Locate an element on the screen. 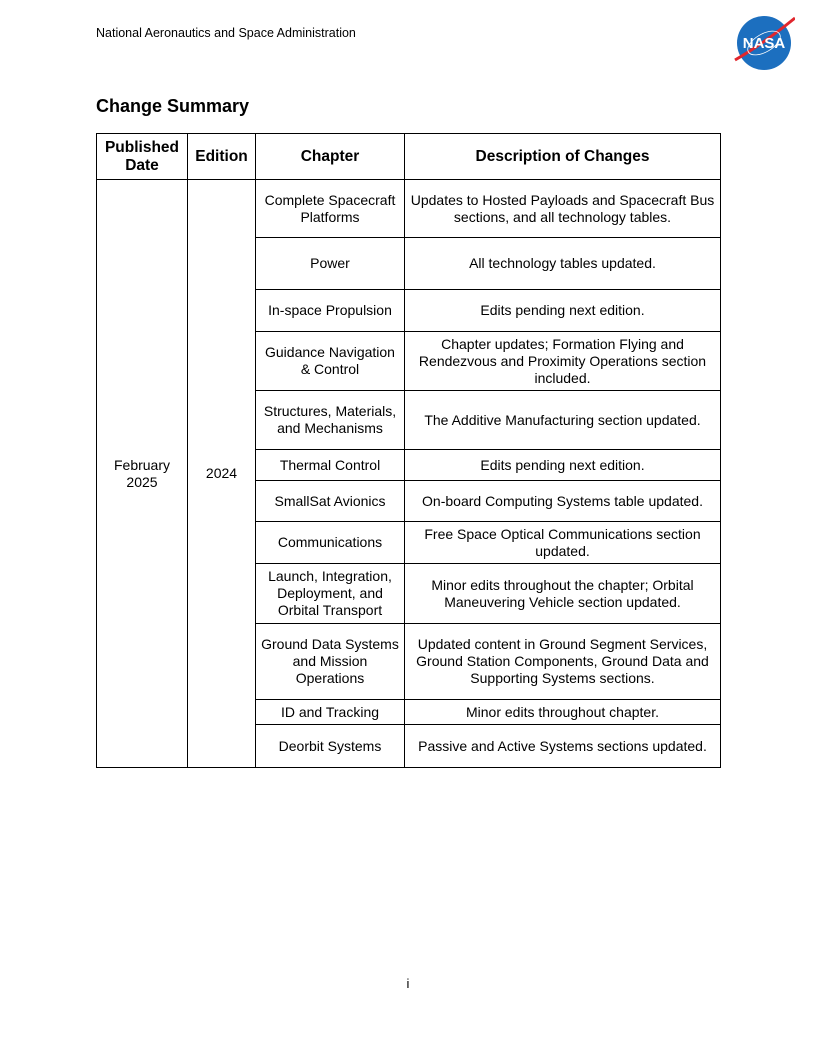 This screenshot has width=816, height=1056. chapter-cell: Thermal Control is located at coordinates (330, 465).